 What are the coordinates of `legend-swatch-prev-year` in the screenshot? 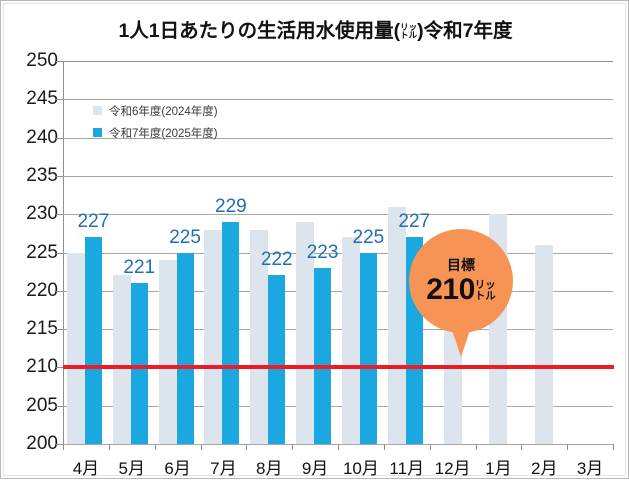 It's located at (97, 110).